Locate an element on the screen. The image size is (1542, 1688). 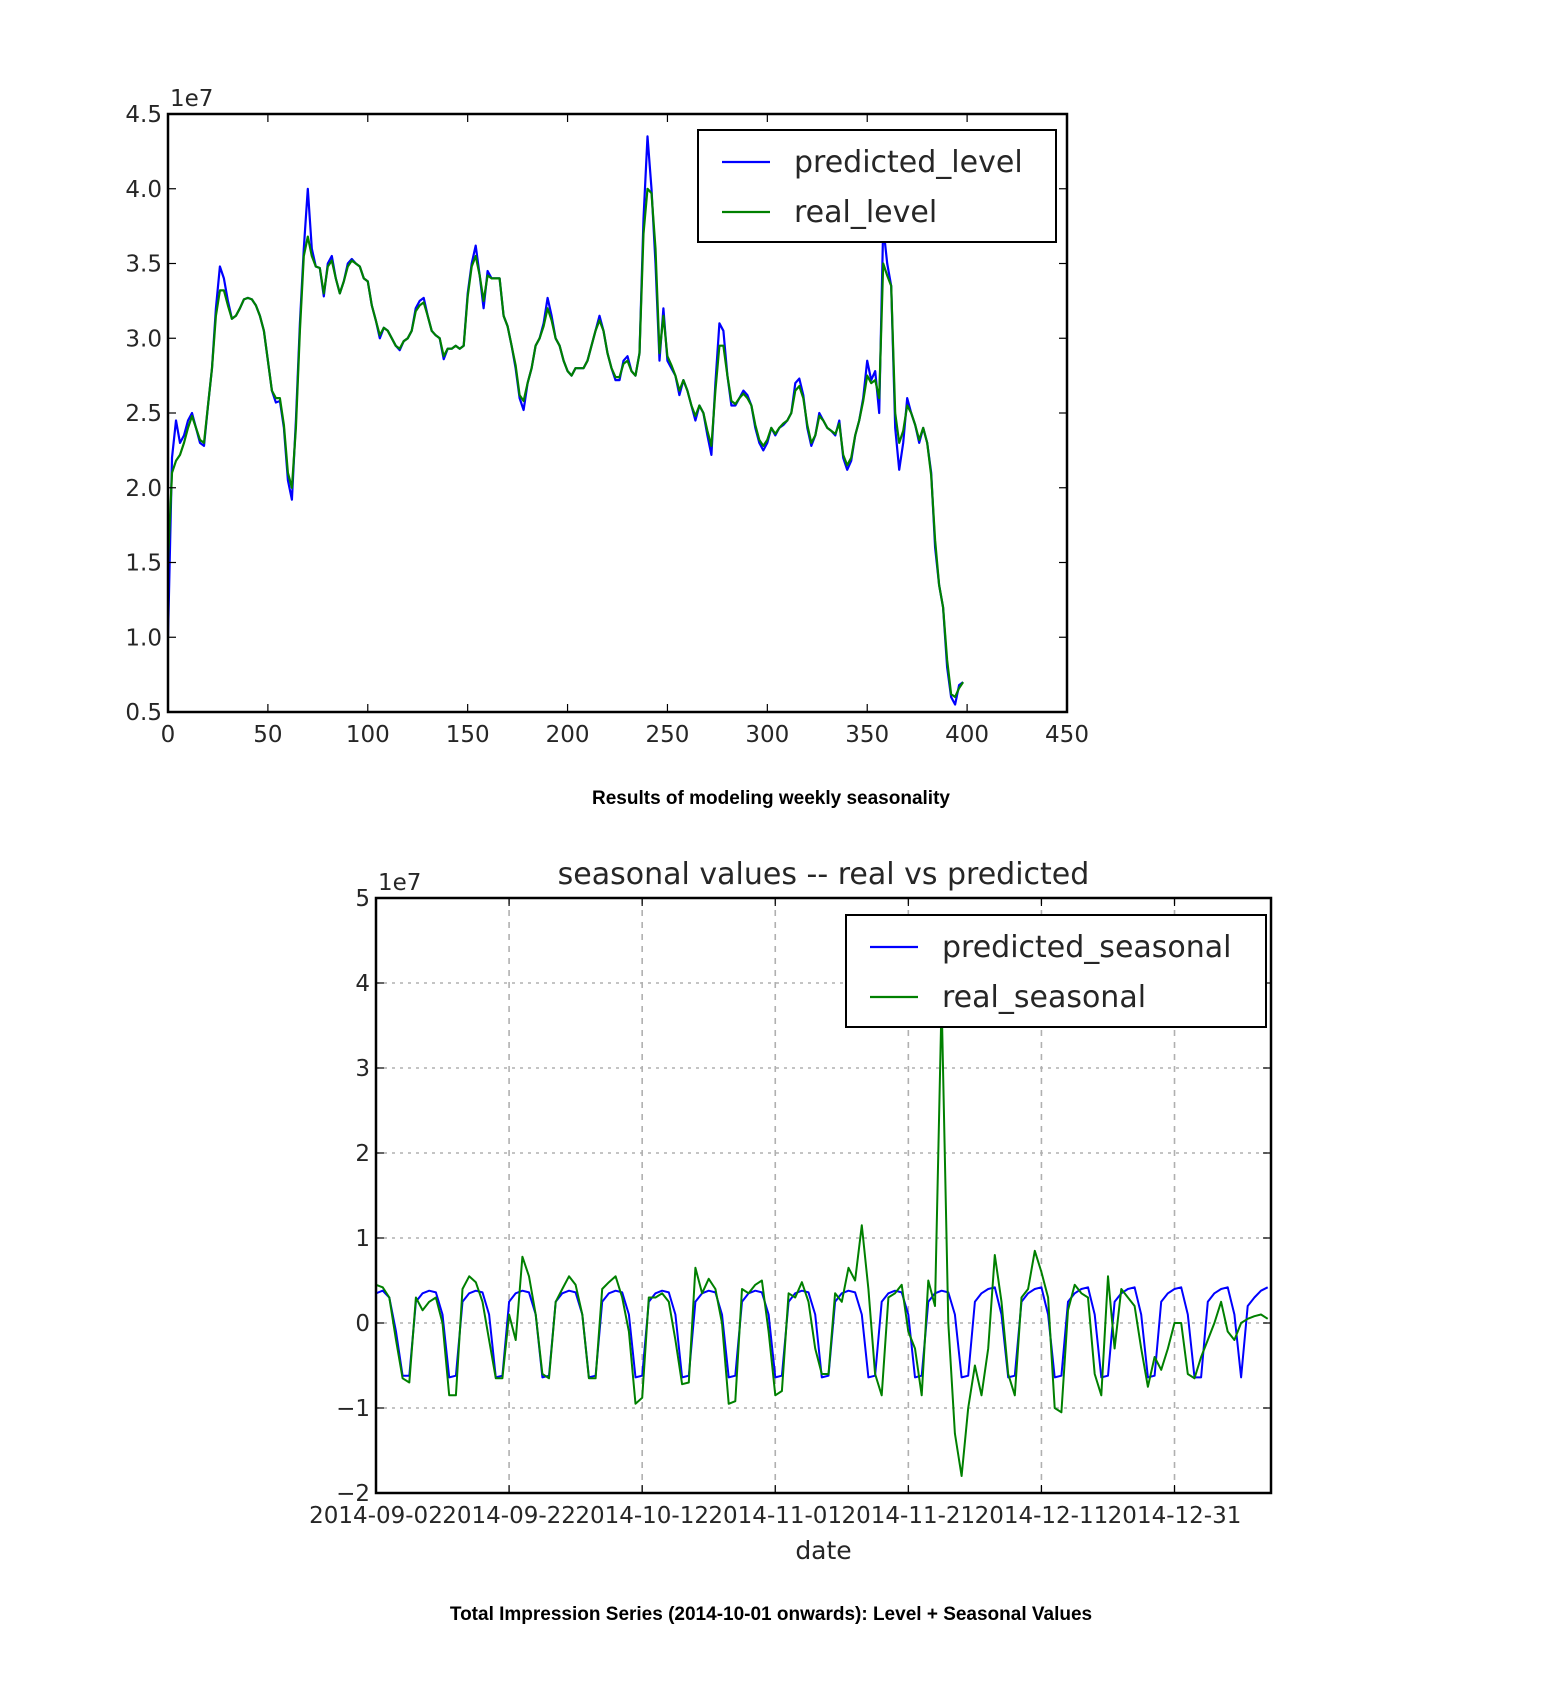
x-tick-label: 2014-09-02 is located at coordinates (376, 1516).